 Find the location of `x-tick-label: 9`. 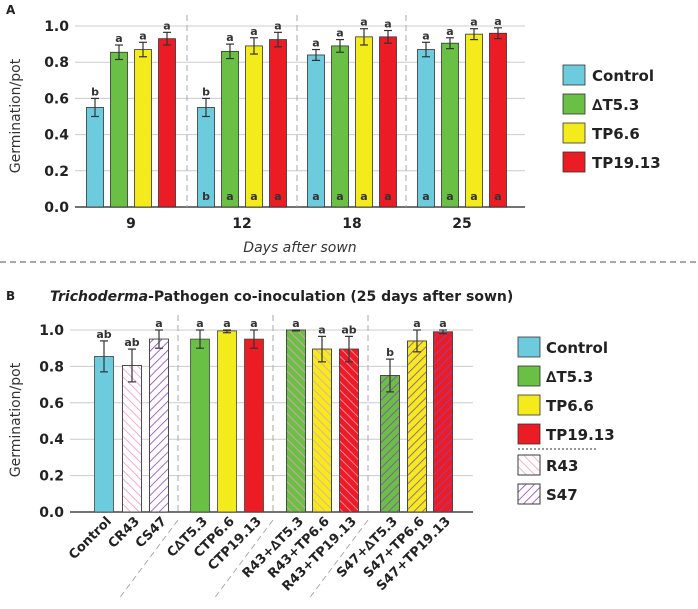

x-tick-label: 9 is located at coordinates (131, 224).